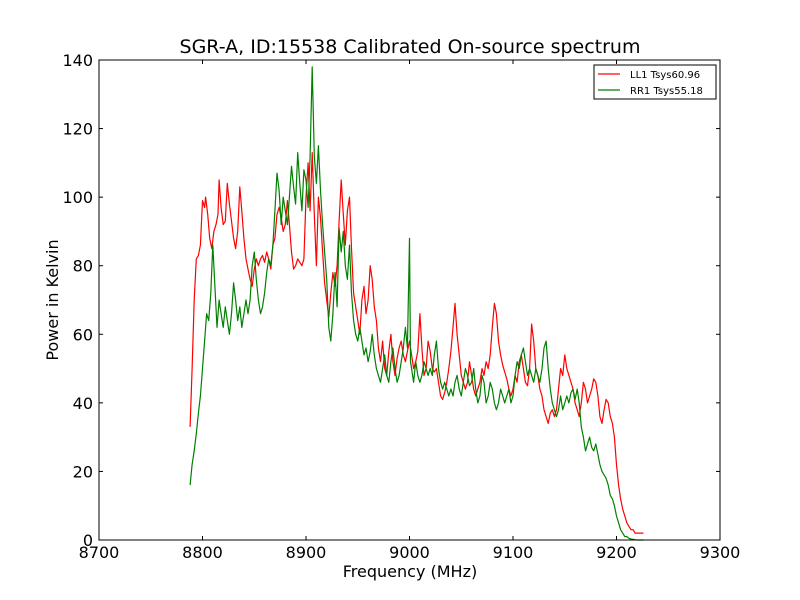 The width and height of the screenshot is (800, 600). What do you see at coordinates (83, 266) in the screenshot?
I see `y-tick-label: 80` at bounding box center [83, 266].